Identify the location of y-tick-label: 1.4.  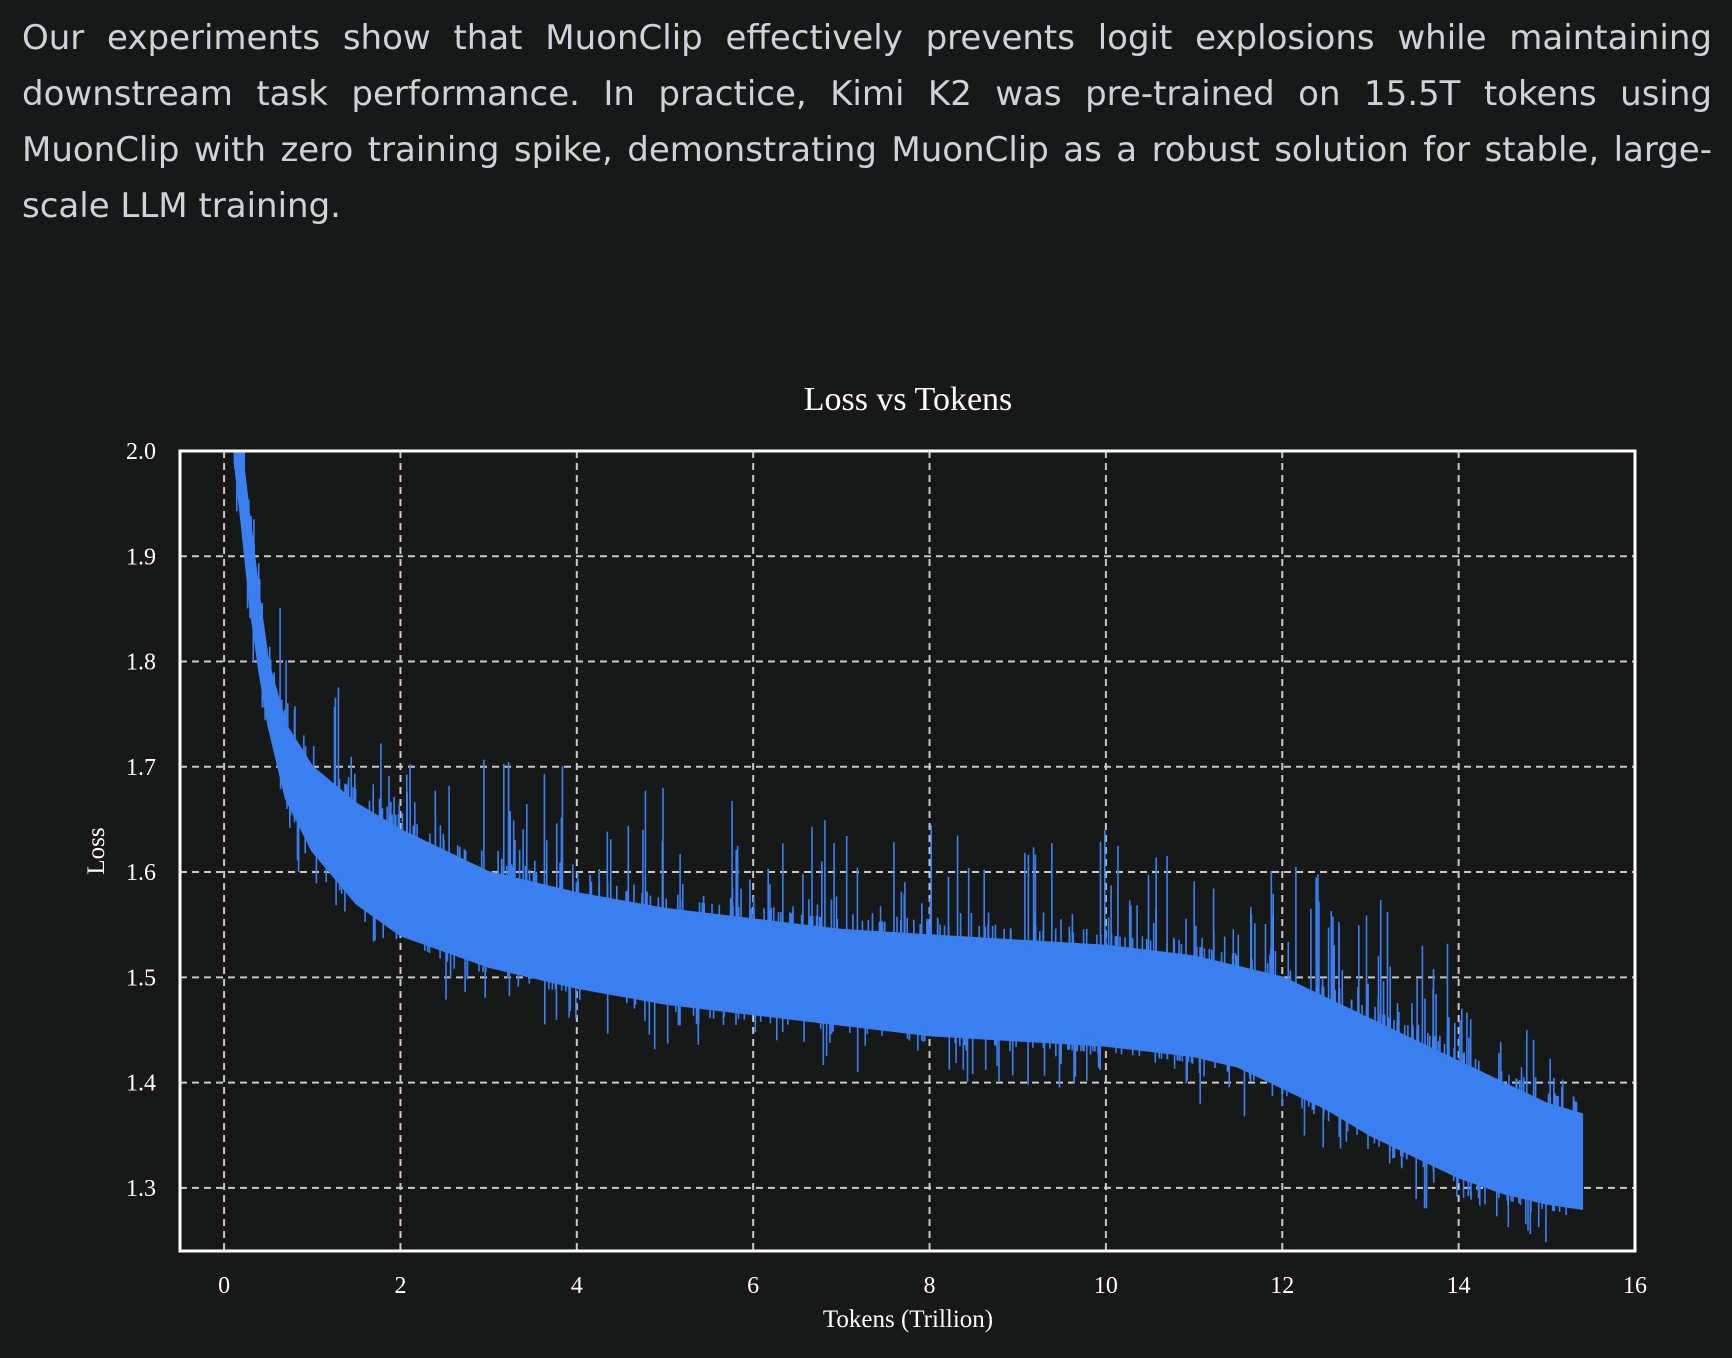
(141, 1084).